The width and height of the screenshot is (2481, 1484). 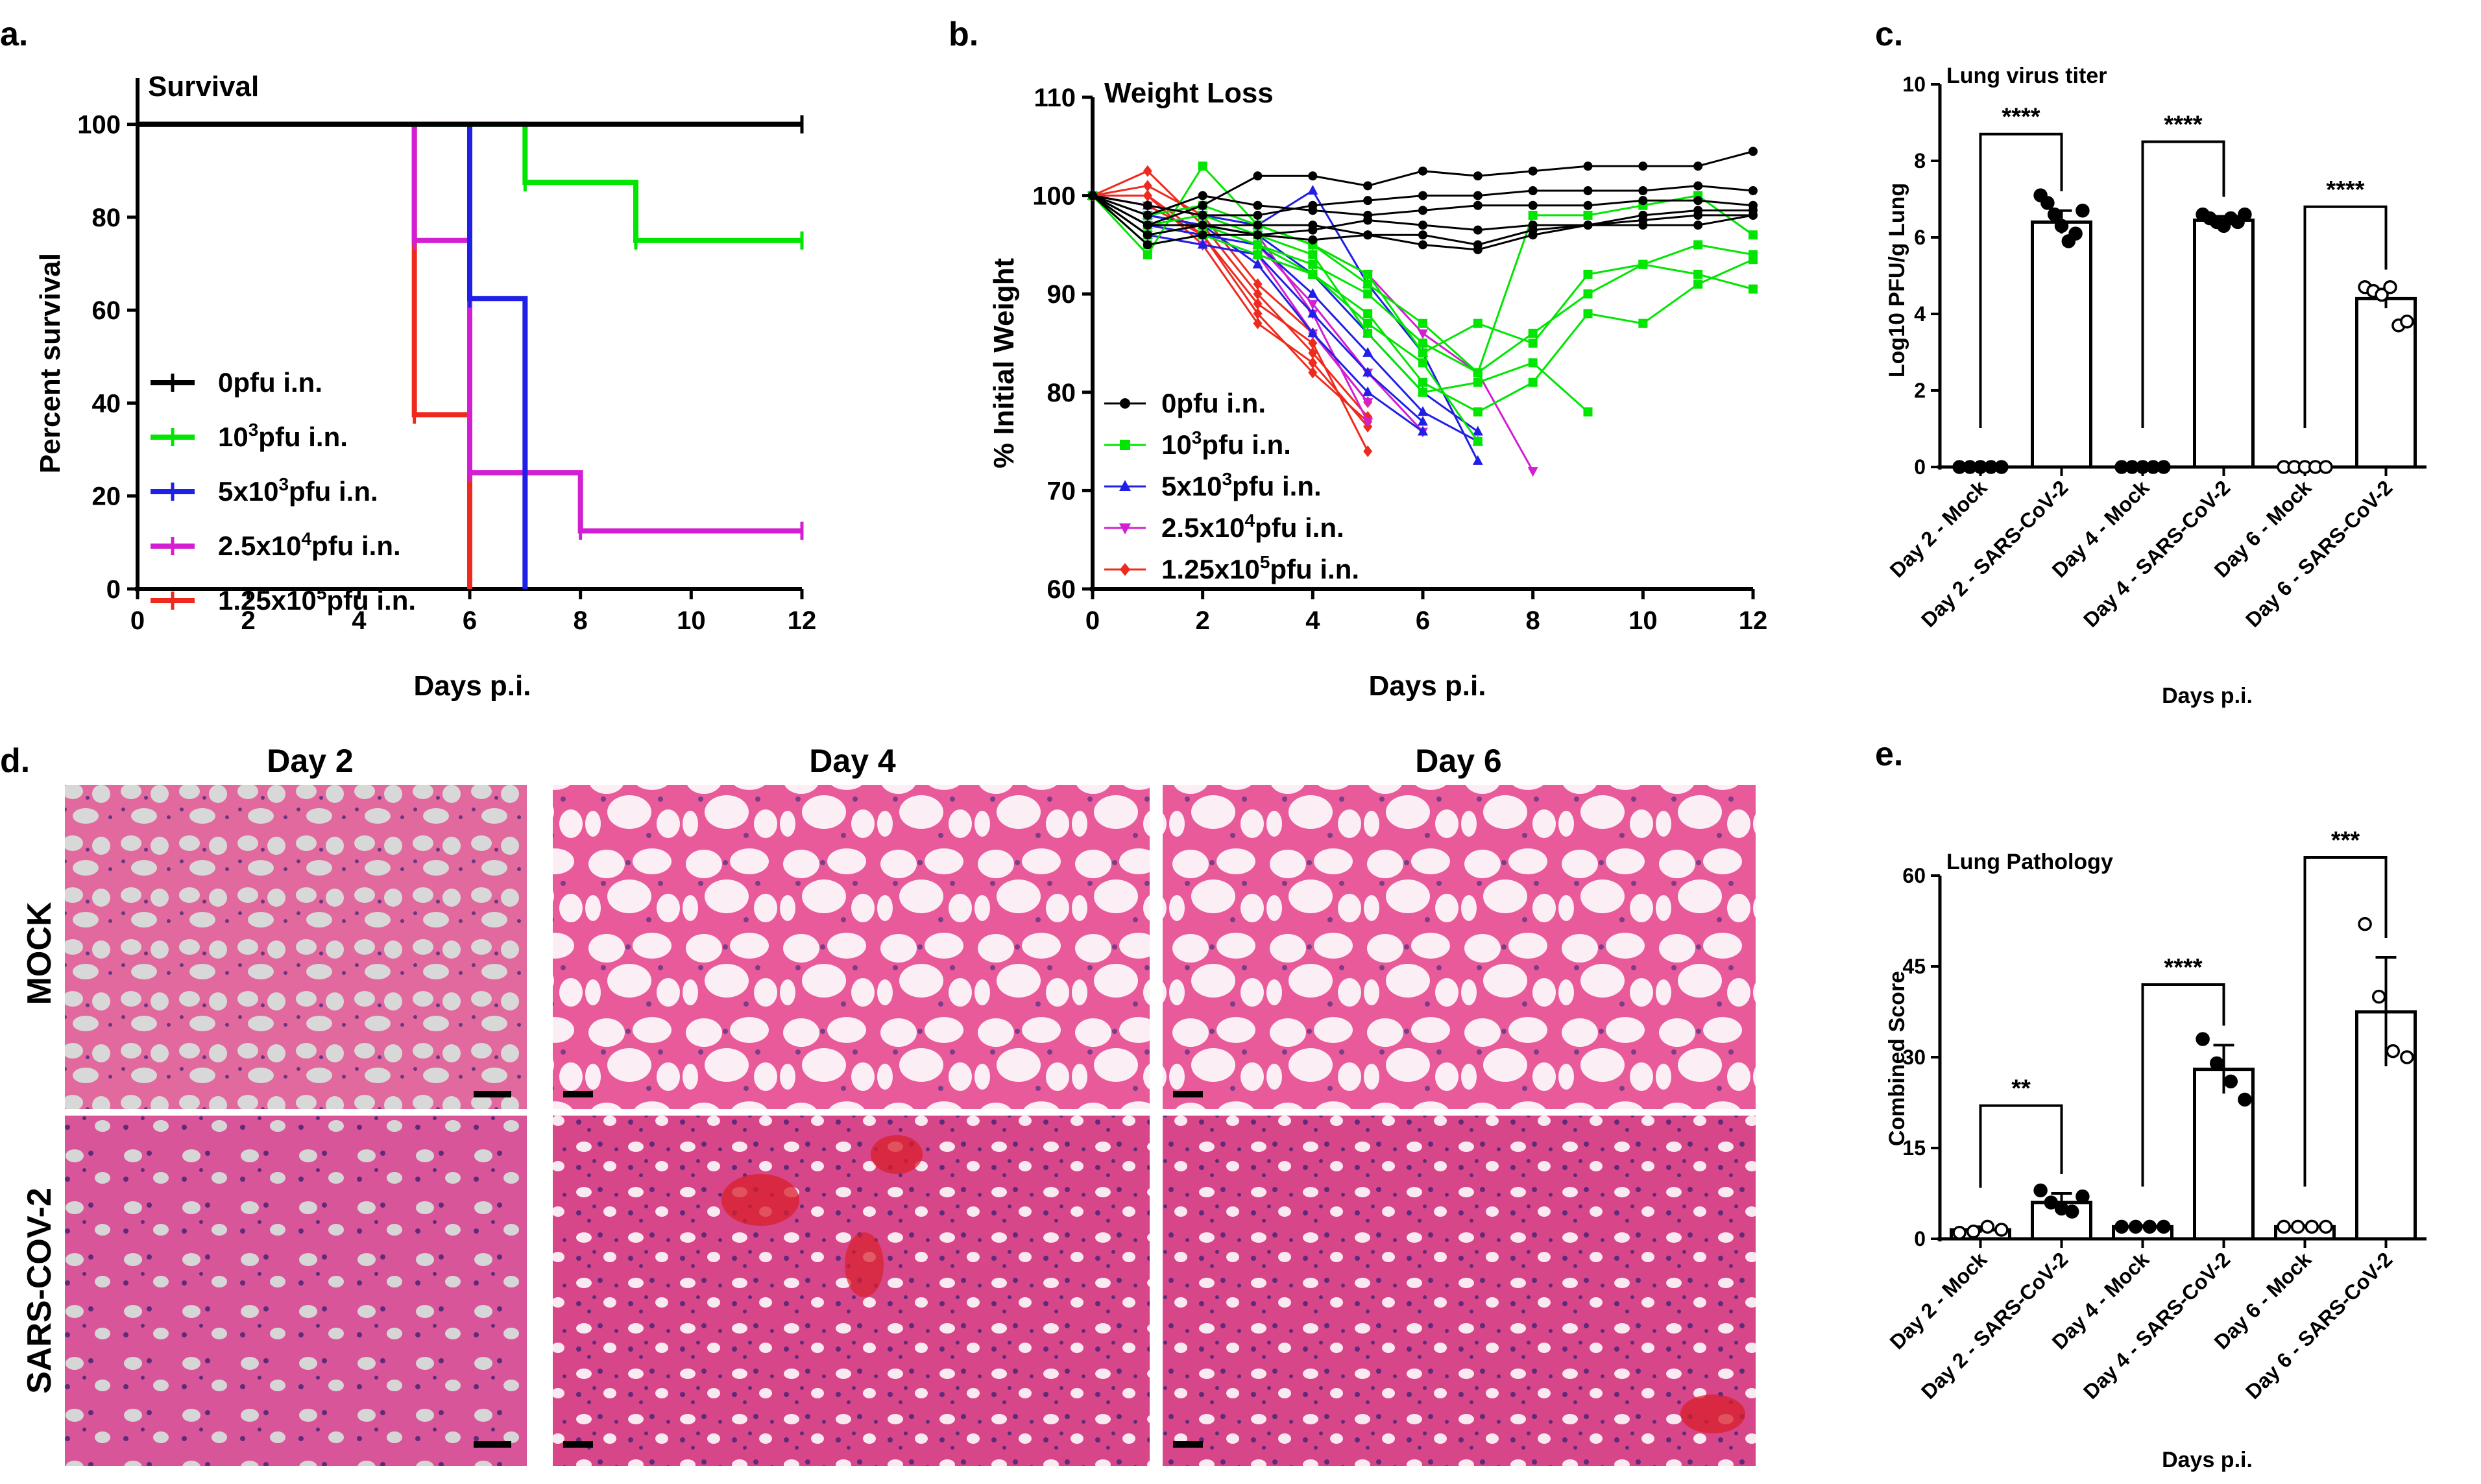 I want to click on titer-title: Lung virus titer, so click(x=2026, y=76).